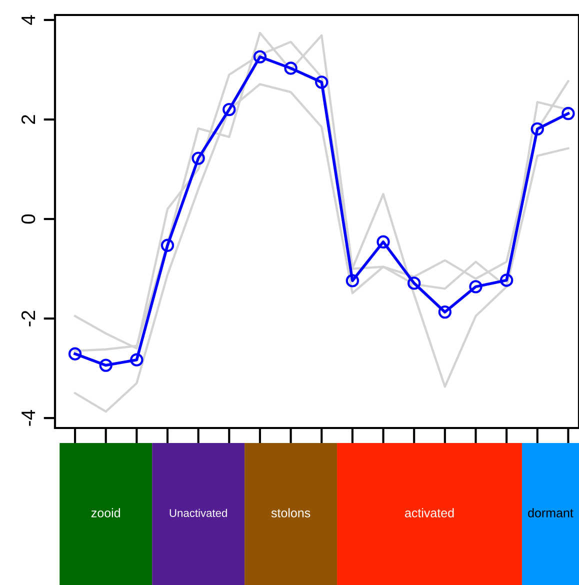  I want to click on y-tick-label: 2, so click(28, 119).